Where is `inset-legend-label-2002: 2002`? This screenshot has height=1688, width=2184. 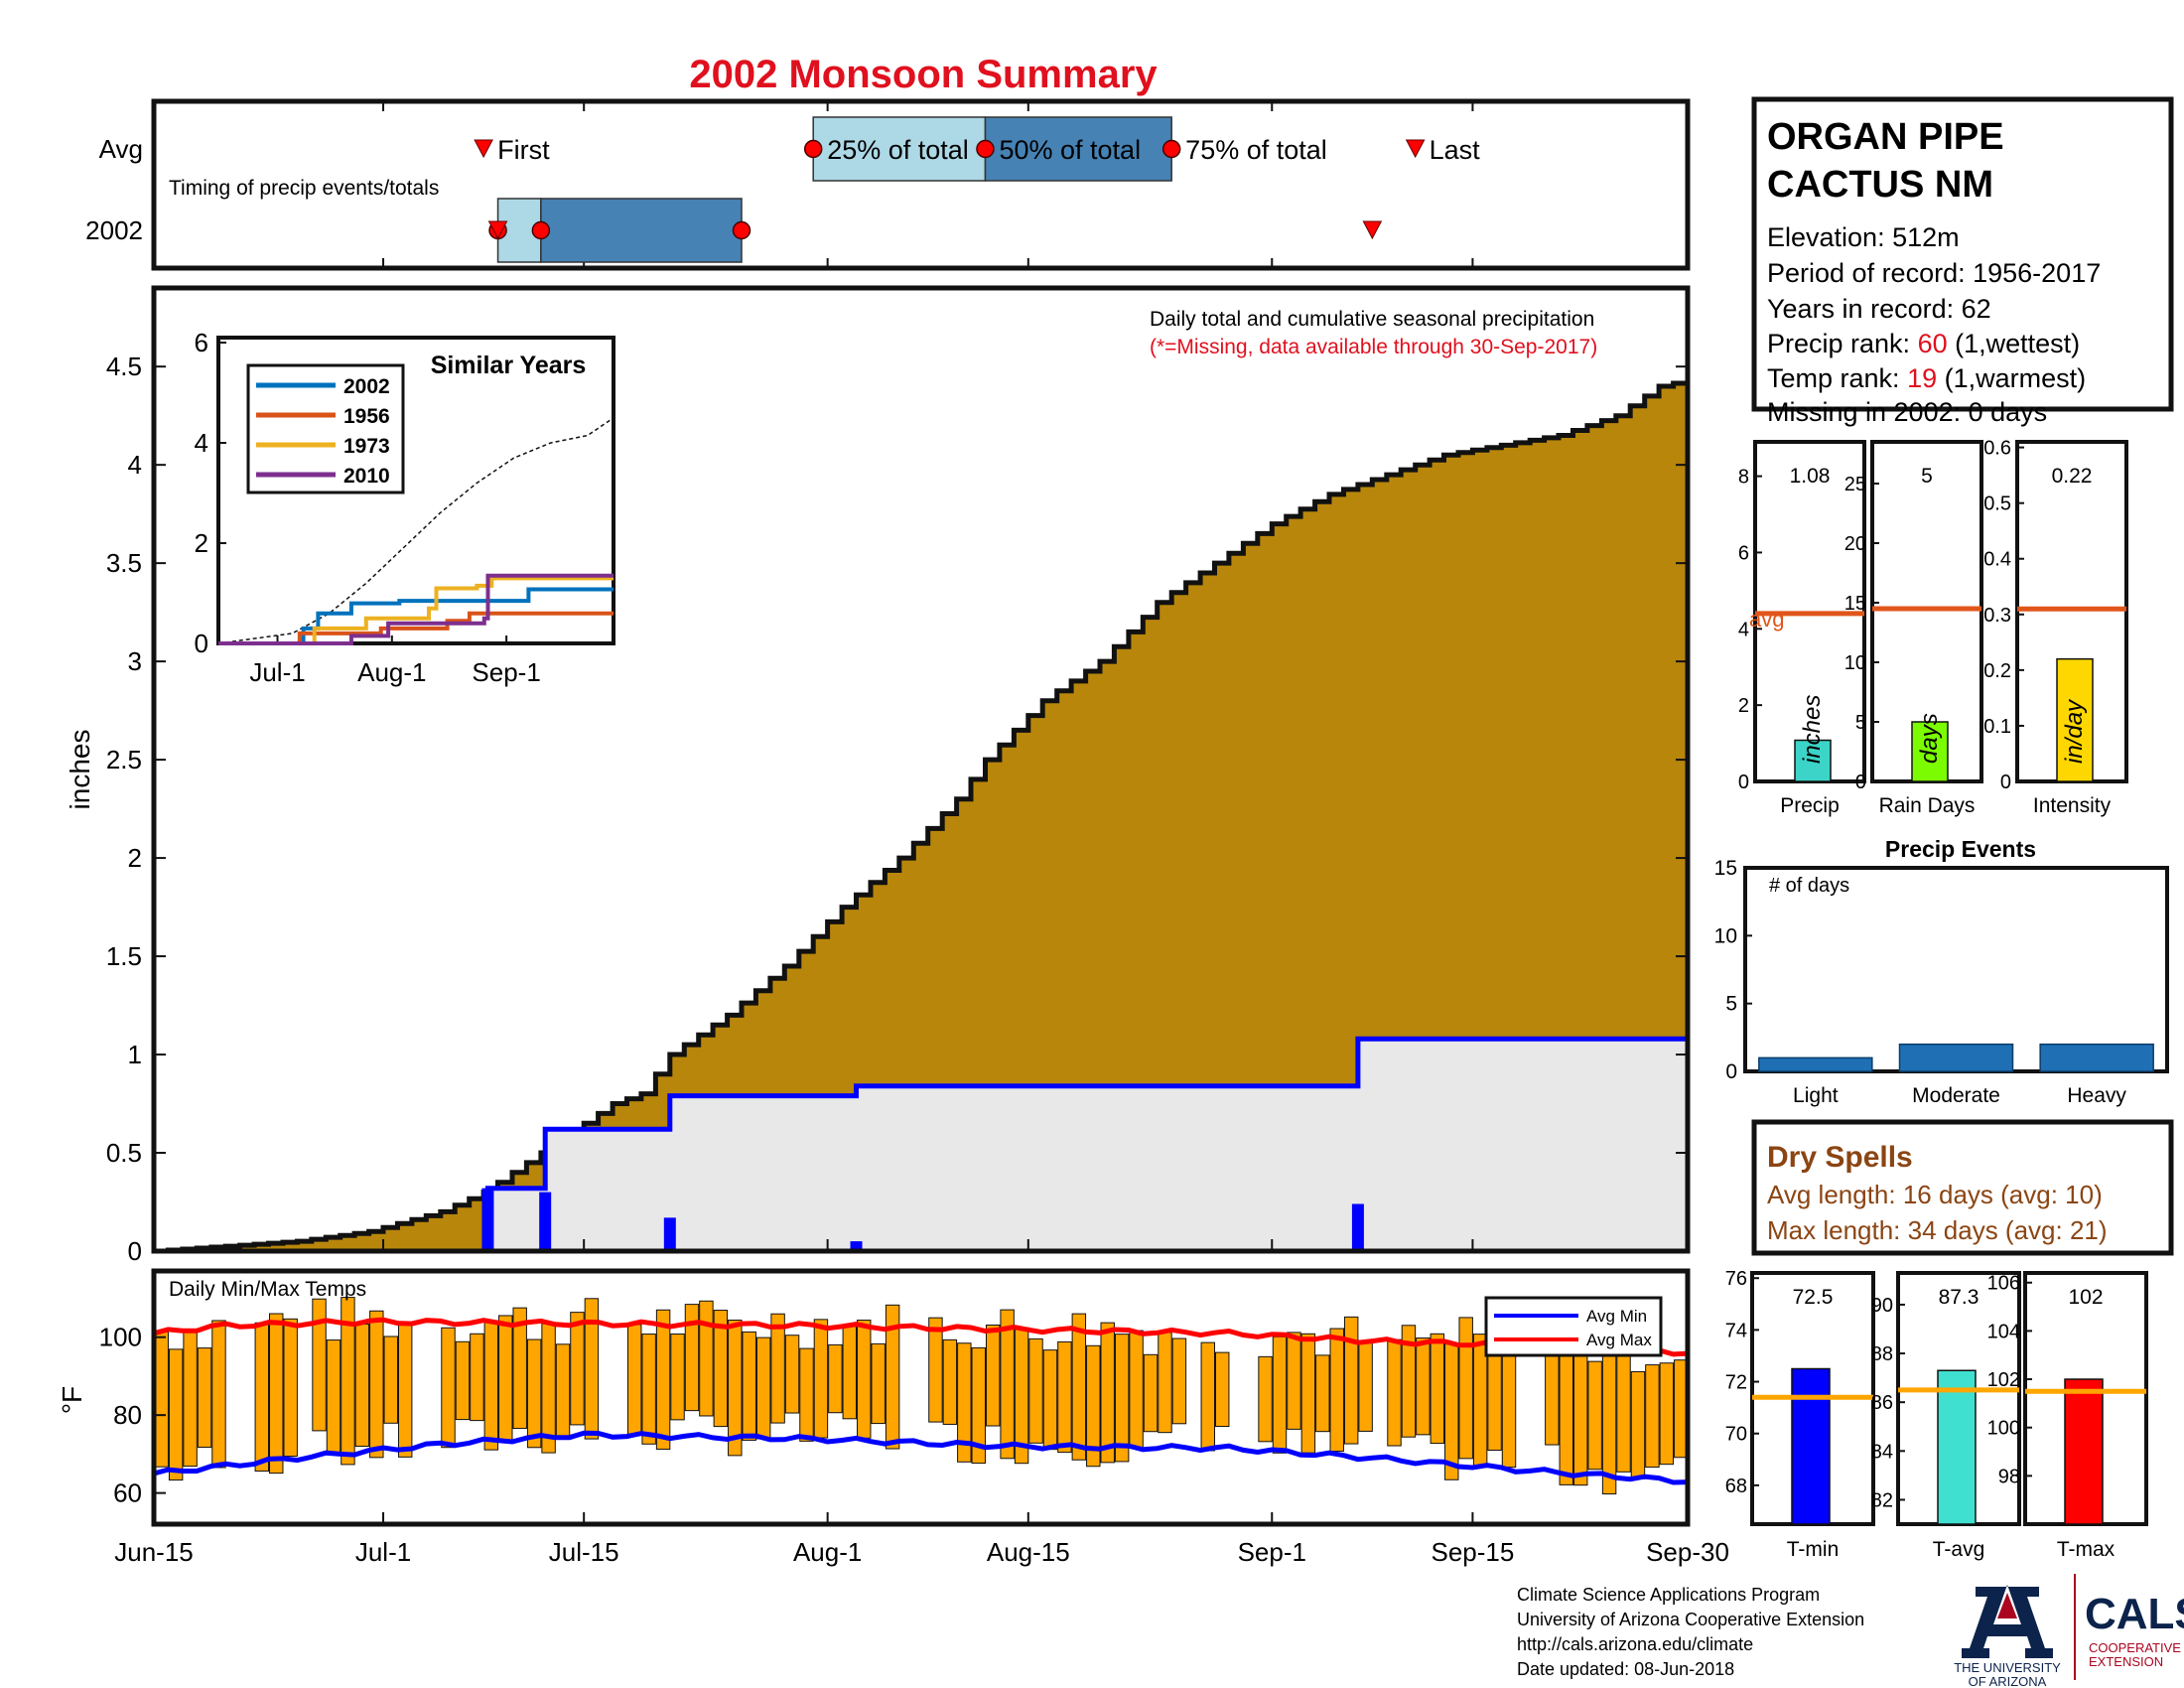 inset-legend-label-2002: 2002 is located at coordinates (366, 386).